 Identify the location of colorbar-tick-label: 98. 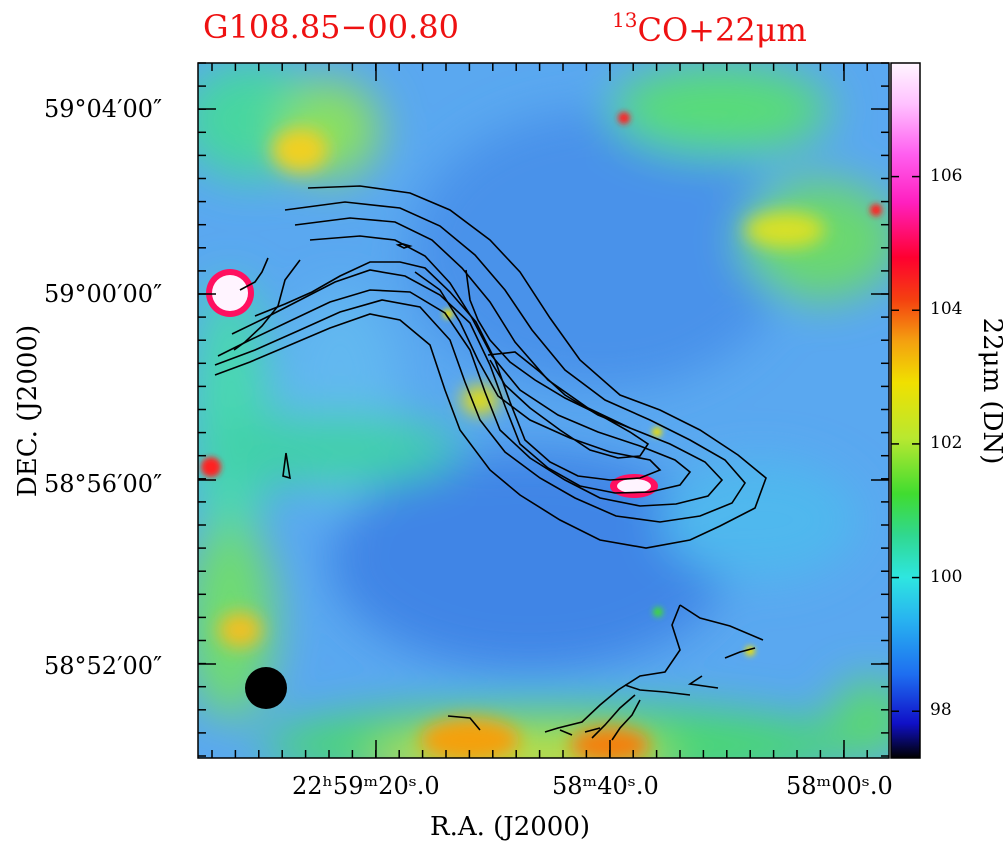
(941, 710).